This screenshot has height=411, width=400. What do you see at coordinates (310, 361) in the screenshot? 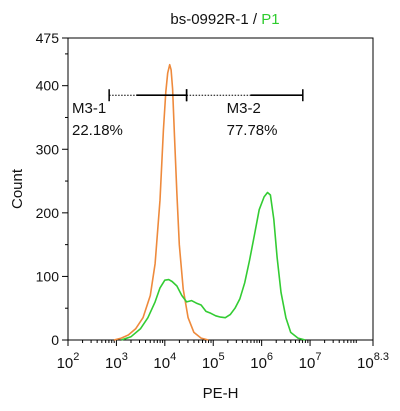
I see `x-tick-label: 10⁷` at bounding box center [310, 361].